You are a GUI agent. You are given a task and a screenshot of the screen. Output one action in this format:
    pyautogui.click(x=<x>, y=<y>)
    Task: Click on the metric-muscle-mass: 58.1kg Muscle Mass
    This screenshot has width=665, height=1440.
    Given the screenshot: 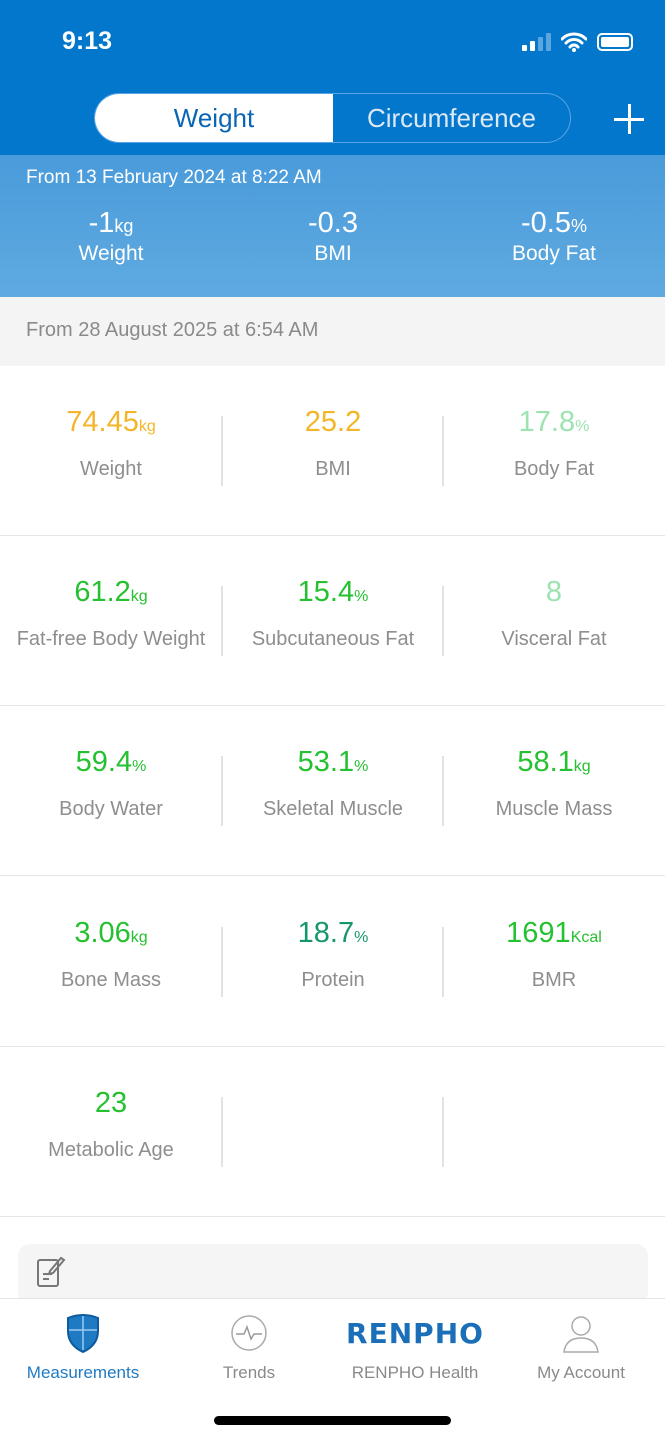 What is the action you would take?
    pyautogui.click(x=554, y=791)
    